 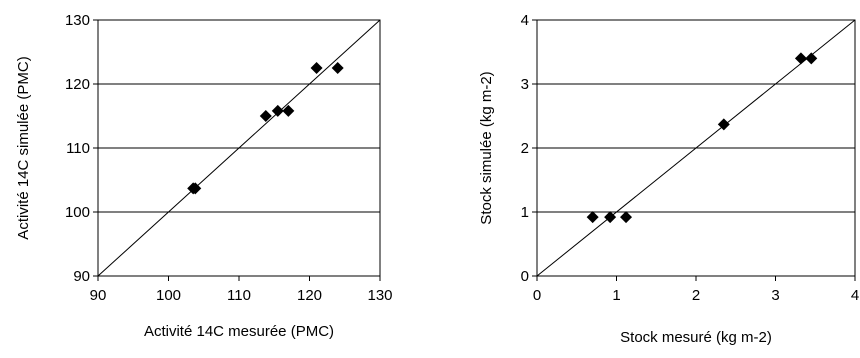 What do you see at coordinates (77, 212) in the screenshot?
I see `y-tick-label: 100` at bounding box center [77, 212].